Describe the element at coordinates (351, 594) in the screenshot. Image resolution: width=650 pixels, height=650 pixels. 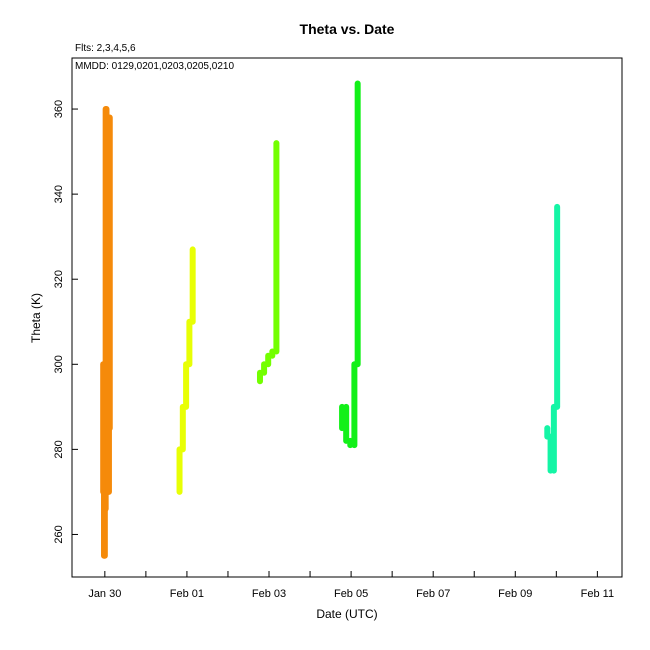
I see `x-tick-label: Feb 05` at that location.